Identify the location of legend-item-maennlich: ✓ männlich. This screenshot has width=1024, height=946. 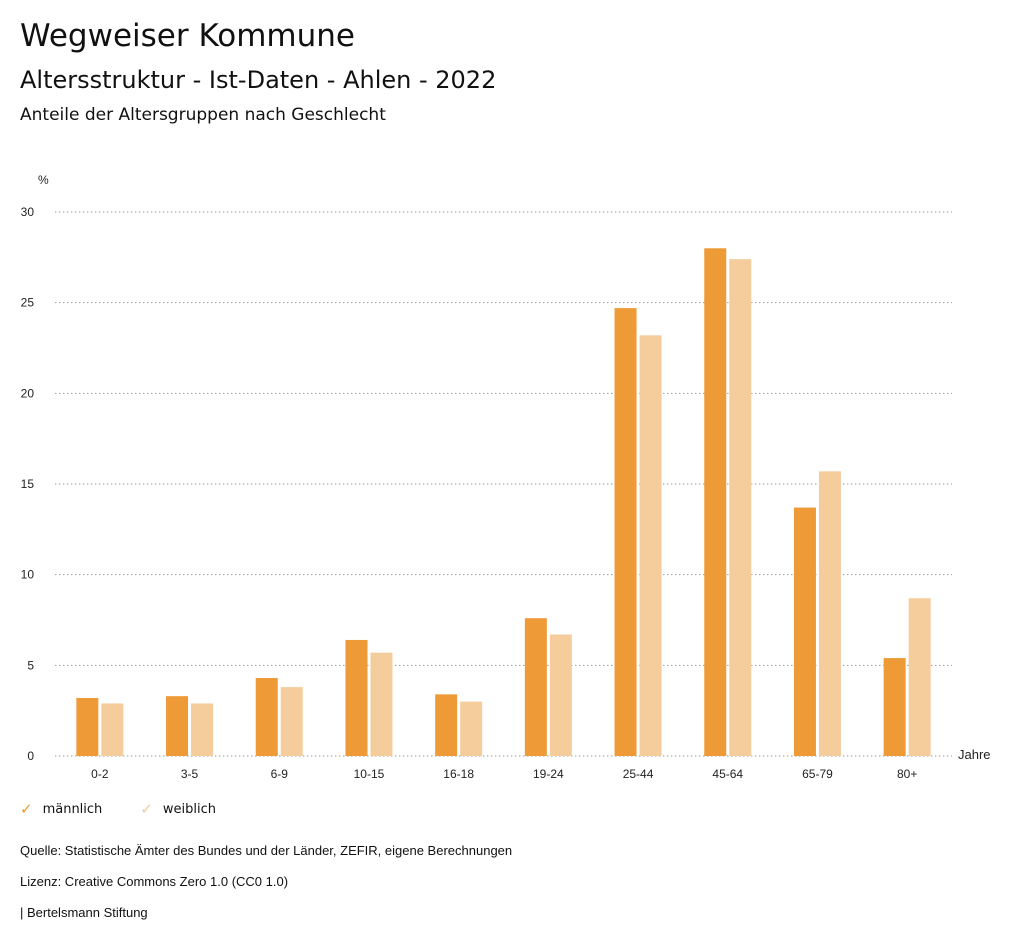
(61, 809).